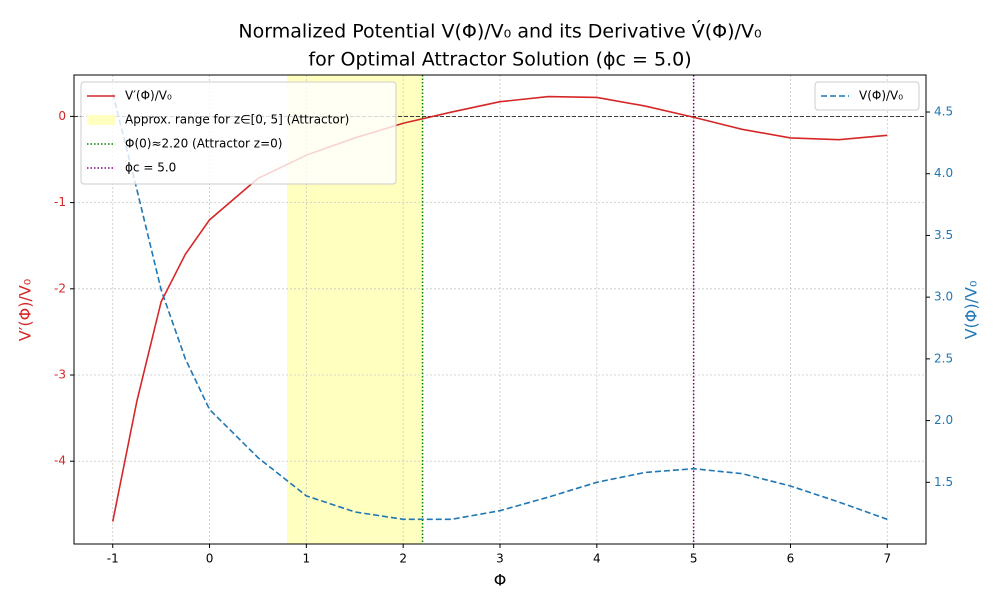 This screenshot has height=604, width=1000. What do you see at coordinates (60, 288) in the screenshot?
I see `y-tick-label: -2` at bounding box center [60, 288].